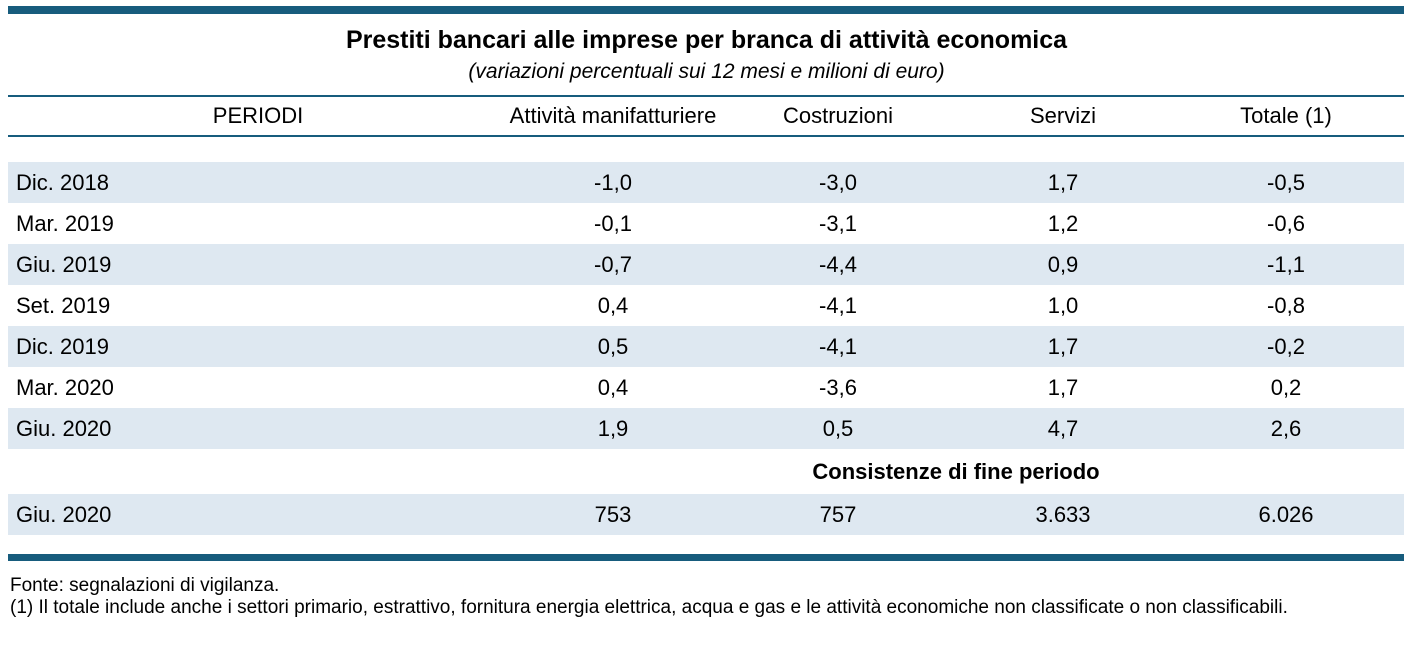 The image size is (1413, 654). What do you see at coordinates (1063, 428) in the screenshot?
I see `value-cell: 4,7` at bounding box center [1063, 428].